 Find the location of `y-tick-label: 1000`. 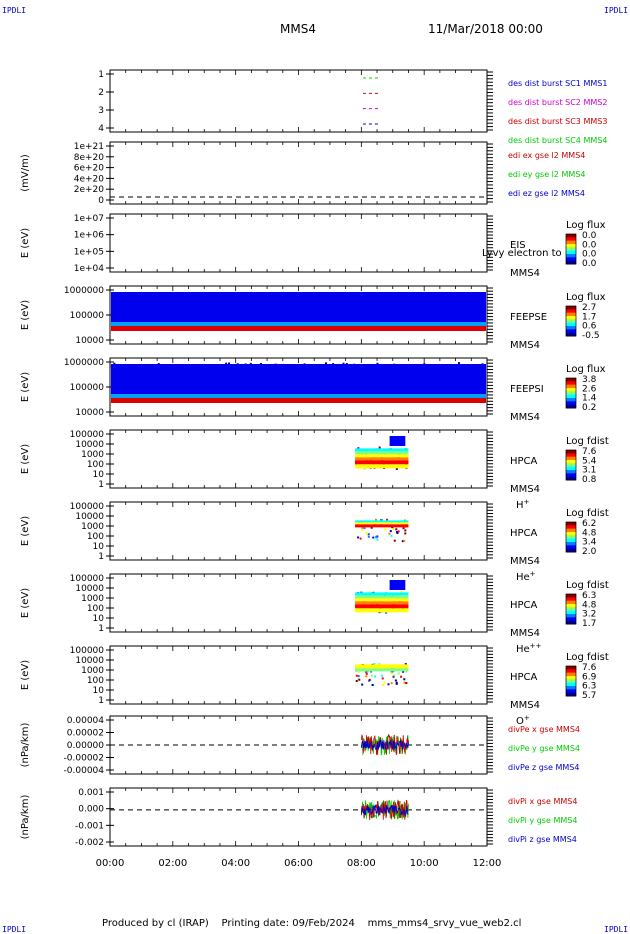

y-tick-label: 1000 is located at coordinates (92, 455).